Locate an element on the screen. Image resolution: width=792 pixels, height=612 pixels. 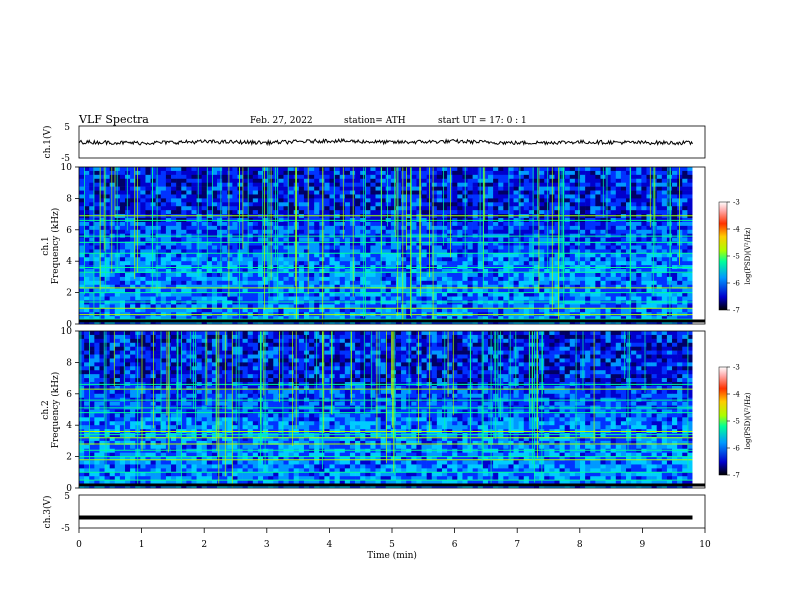
ch1-frame is located at coordinates (392, 142).